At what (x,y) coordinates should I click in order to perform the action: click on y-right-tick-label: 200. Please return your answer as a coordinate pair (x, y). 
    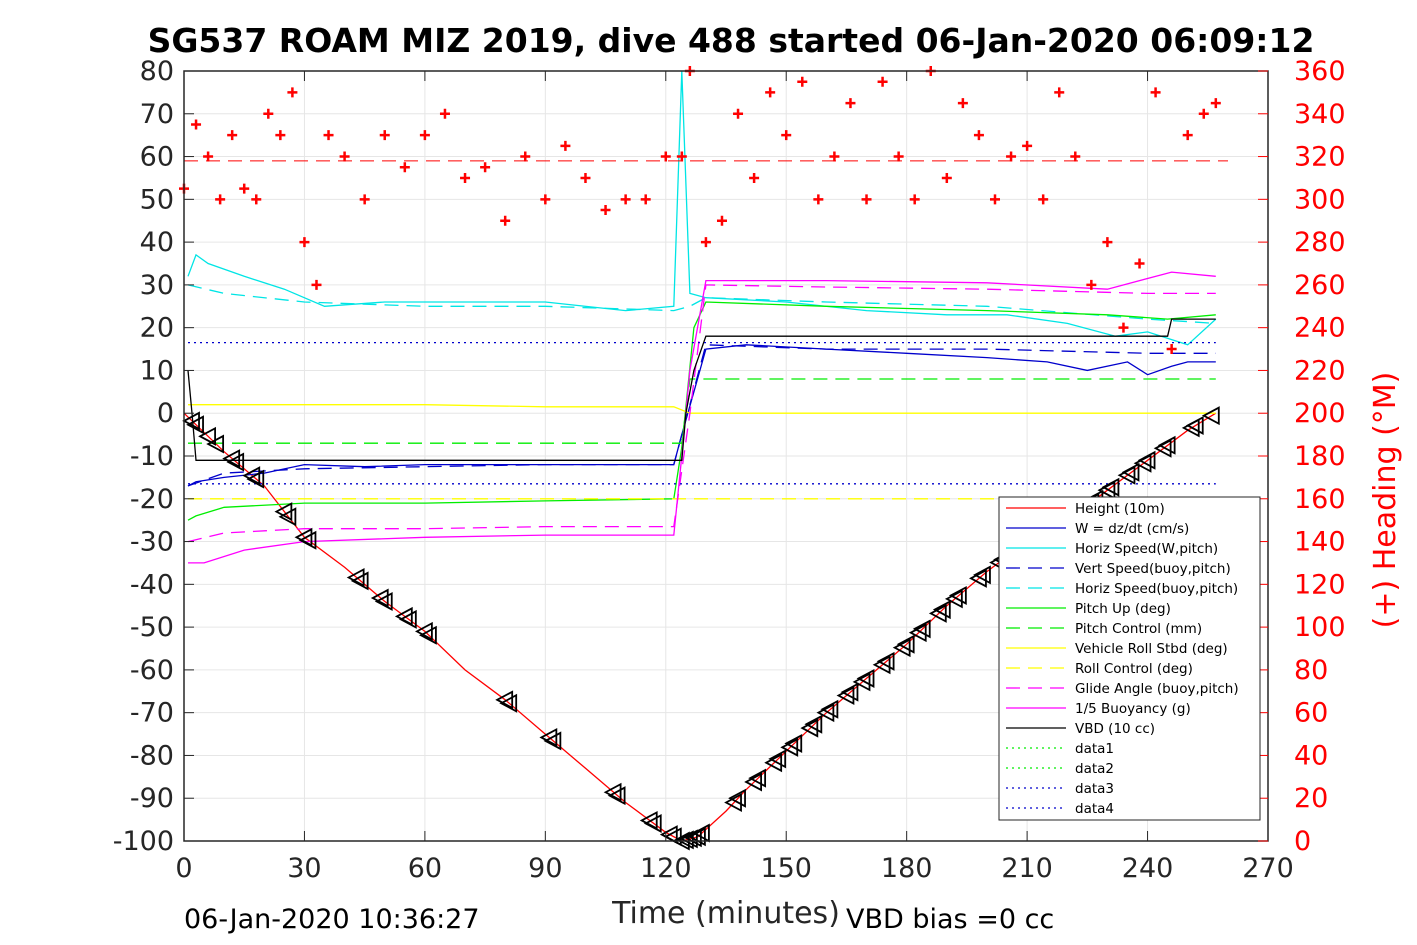
    Looking at the image, I should click on (1320, 413).